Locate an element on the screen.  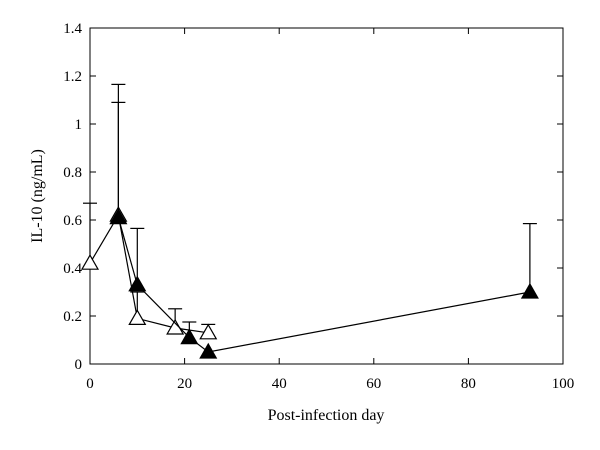
series-line is located at coordinates (149, 273).